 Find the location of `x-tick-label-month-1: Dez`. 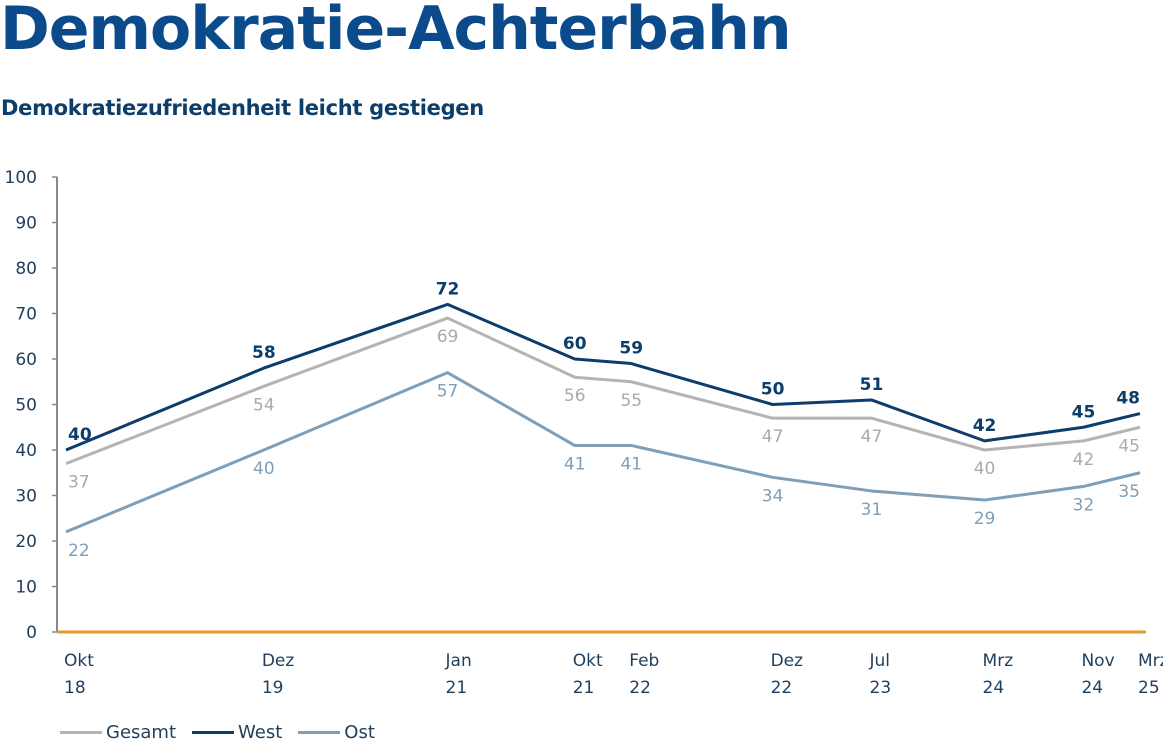

x-tick-label-month-1: Dez is located at coordinates (278, 661).